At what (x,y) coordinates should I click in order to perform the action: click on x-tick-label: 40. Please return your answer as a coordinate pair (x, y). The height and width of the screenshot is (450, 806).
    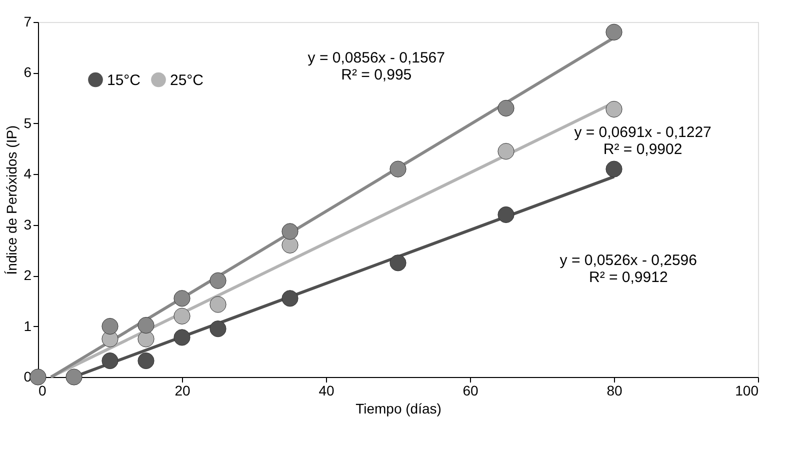
    Looking at the image, I should click on (326, 390).